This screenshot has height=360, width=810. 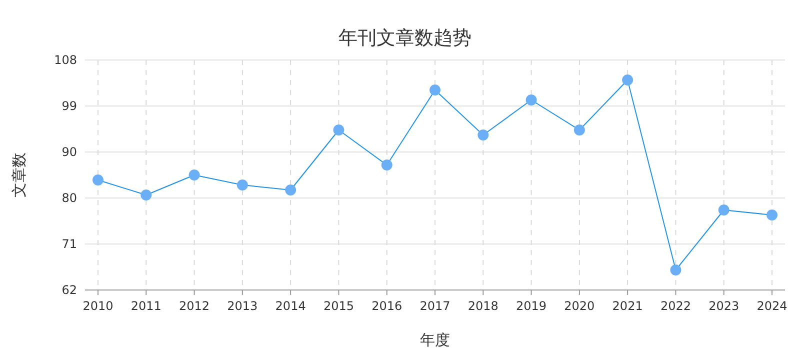 What do you see at coordinates (435, 340) in the screenshot?
I see `x-axis-title: 年度` at bounding box center [435, 340].